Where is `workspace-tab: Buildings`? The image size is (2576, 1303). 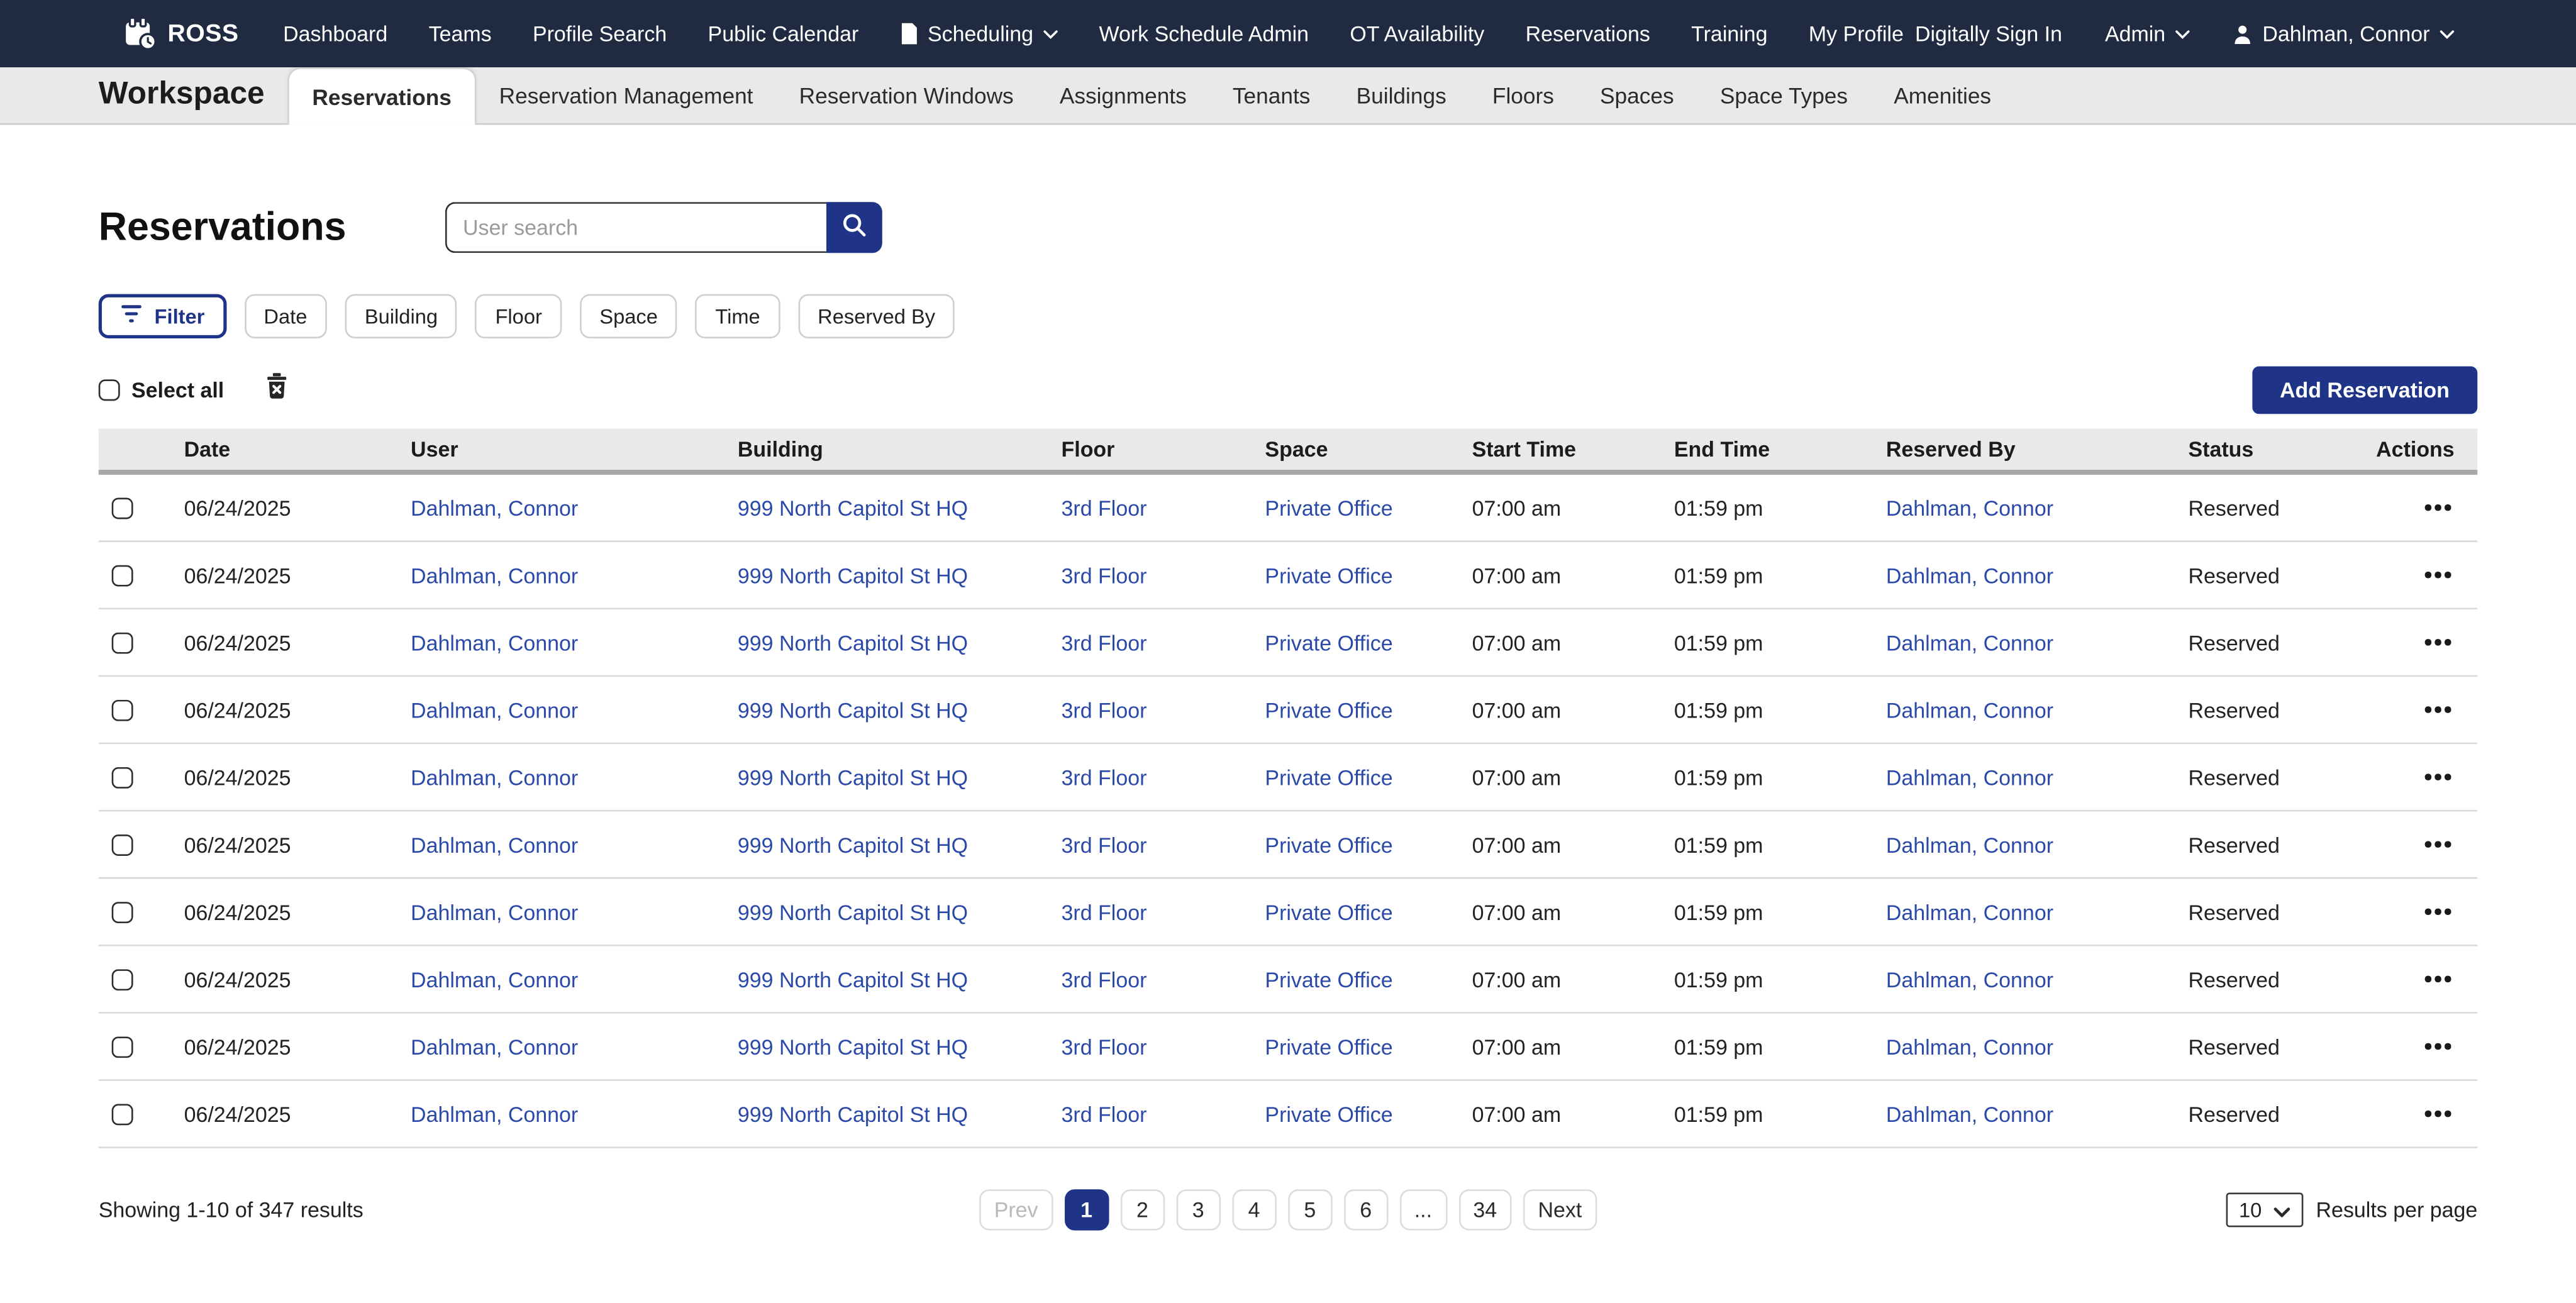
workspace-tab: Buildings is located at coordinates (1401, 95).